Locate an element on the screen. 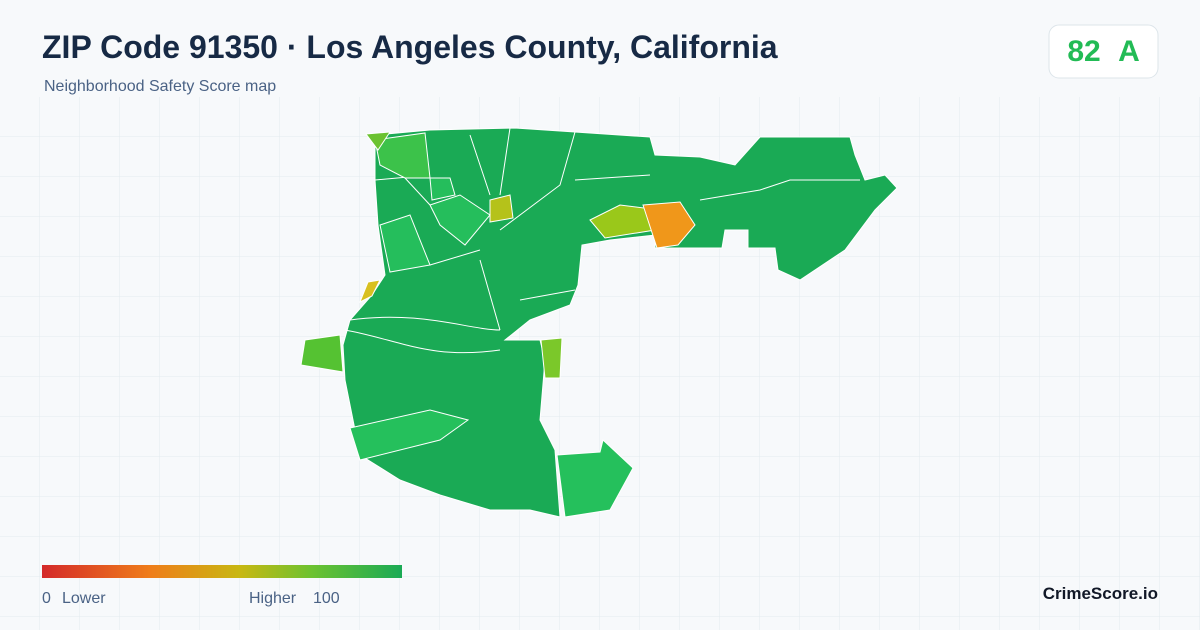 The width and height of the screenshot is (1200, 630). brand: CrimeScore.io is located at coordinates (1100, 593).